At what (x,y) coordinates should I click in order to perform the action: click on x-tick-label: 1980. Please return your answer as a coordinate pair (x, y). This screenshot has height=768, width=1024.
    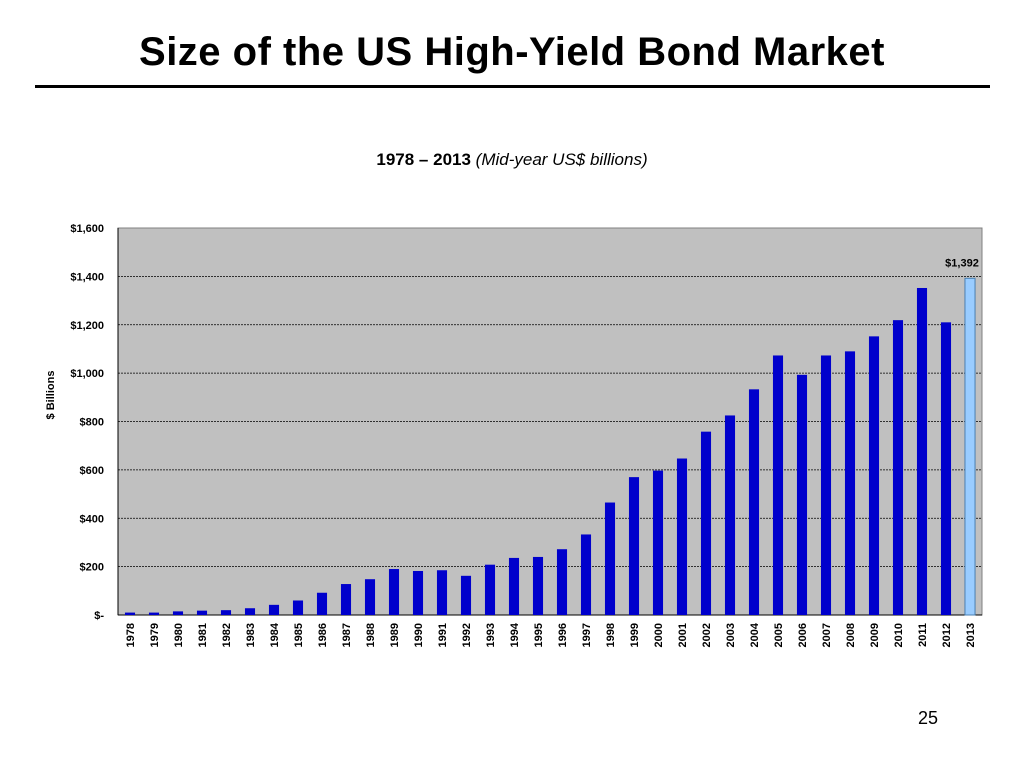
    Looking at the image, I should click on (179, 635).